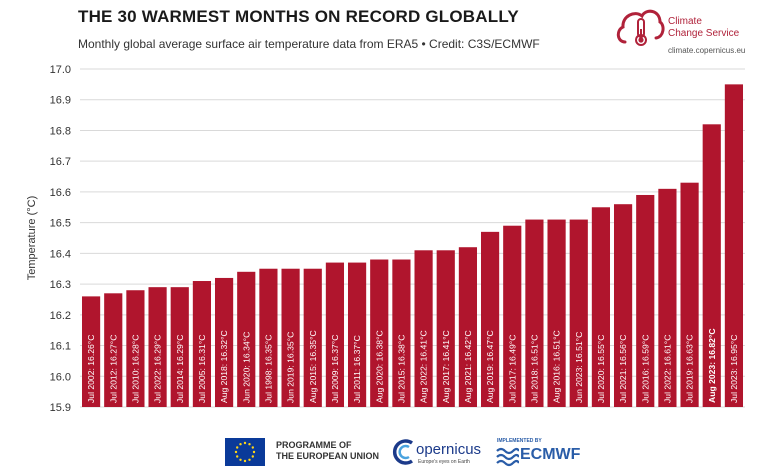 The height and width of the screenshot is (471, 780). Describe the element at coordinates (291, 367) in the screenshot. I see `bar-data-label: Jun 2019: 16.35°C` at that location.